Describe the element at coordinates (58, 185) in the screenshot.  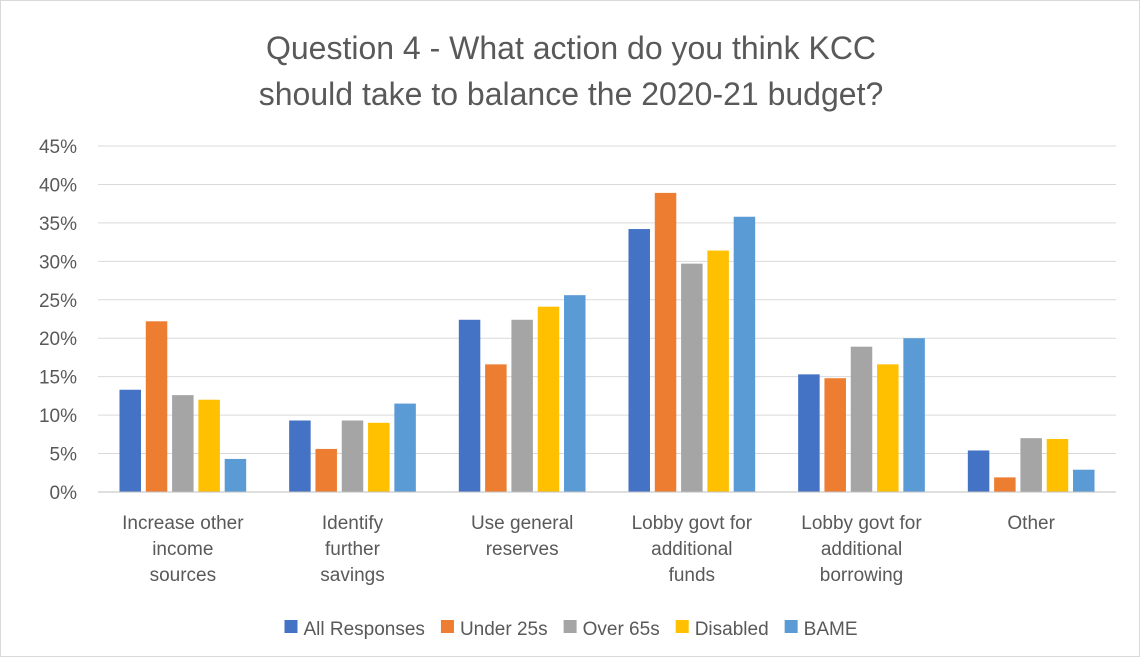
I see `y-tick-label: 40%` at that location.